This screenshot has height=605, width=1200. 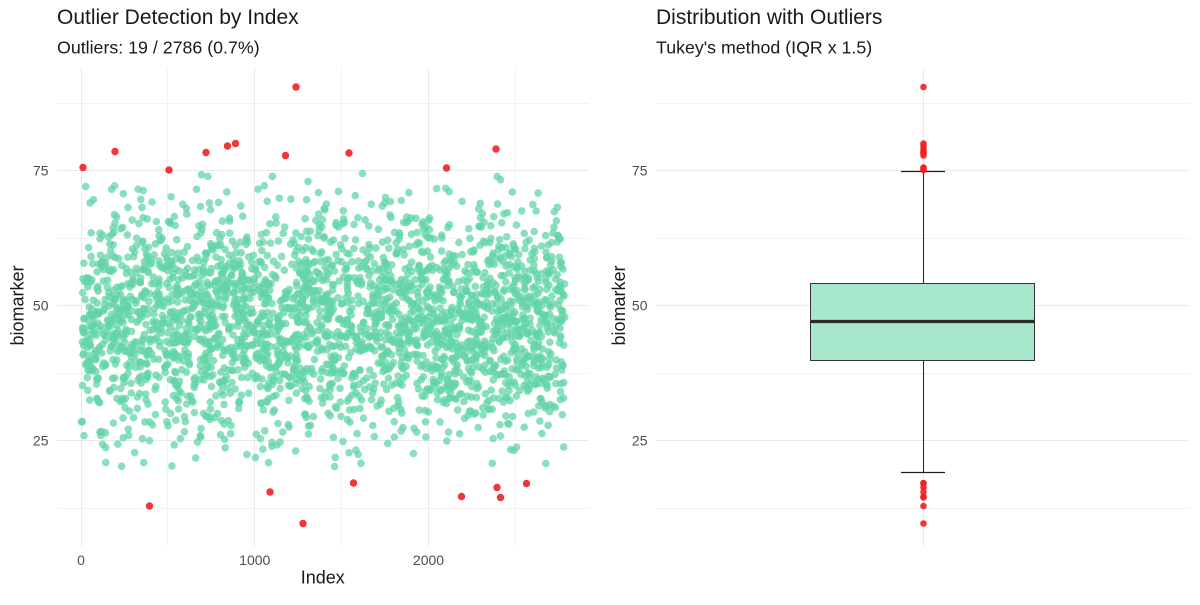 I want to click on svg-text: Tukey's method (IQR x 1.5), so click(x=764, y=48).